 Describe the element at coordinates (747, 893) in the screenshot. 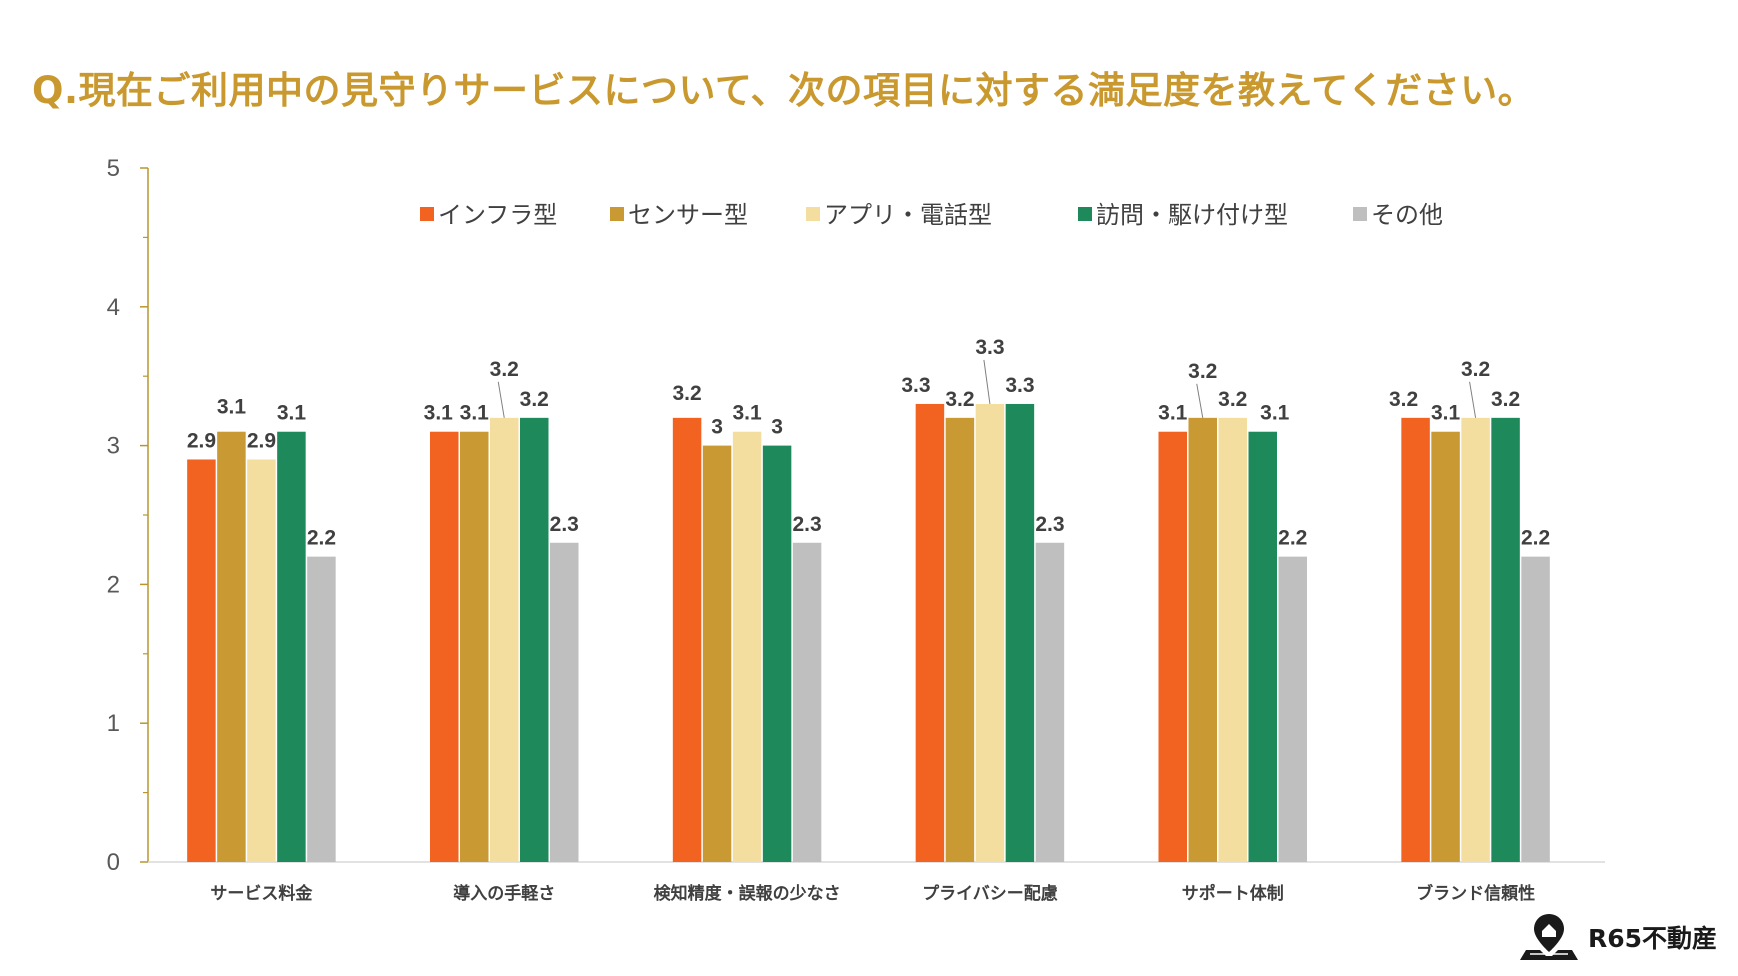

I see `x-category-label: 検知精度・誤報の少なさ` at that location.